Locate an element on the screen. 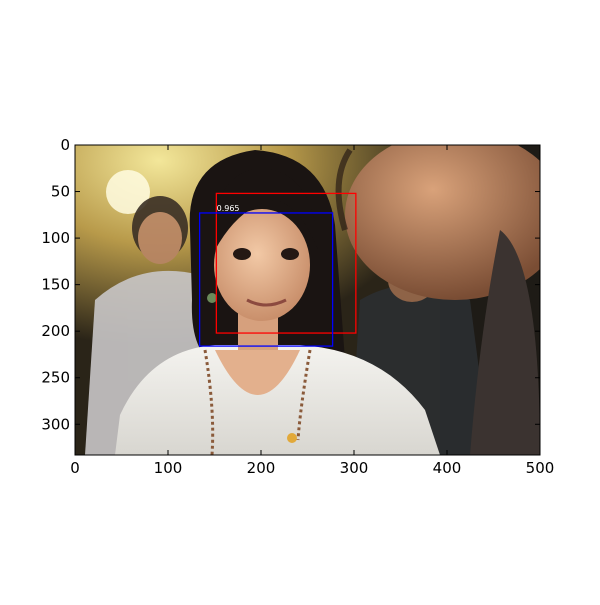 The width and height of the screenshot is (600, 605). x-tick-label: 100 is located at coordinates (168, 468).